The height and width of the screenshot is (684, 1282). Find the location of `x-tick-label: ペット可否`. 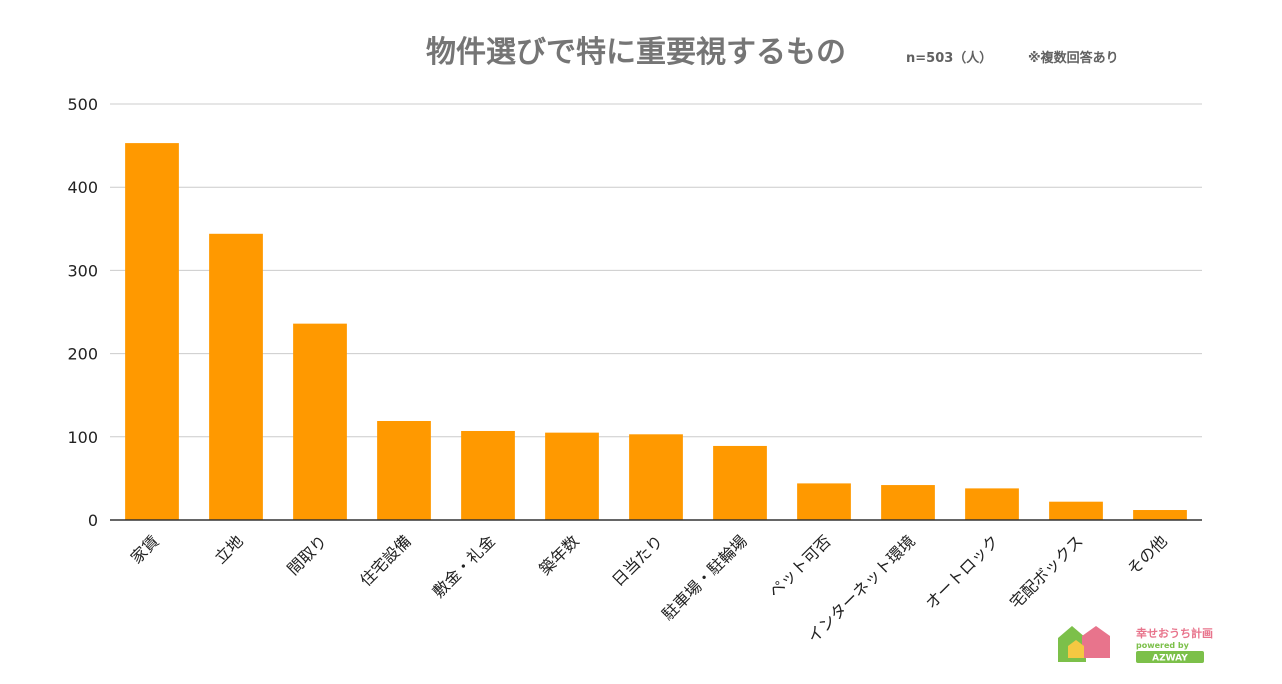

x-tick-label: ペット可否 is located at coordinates (800, 566).